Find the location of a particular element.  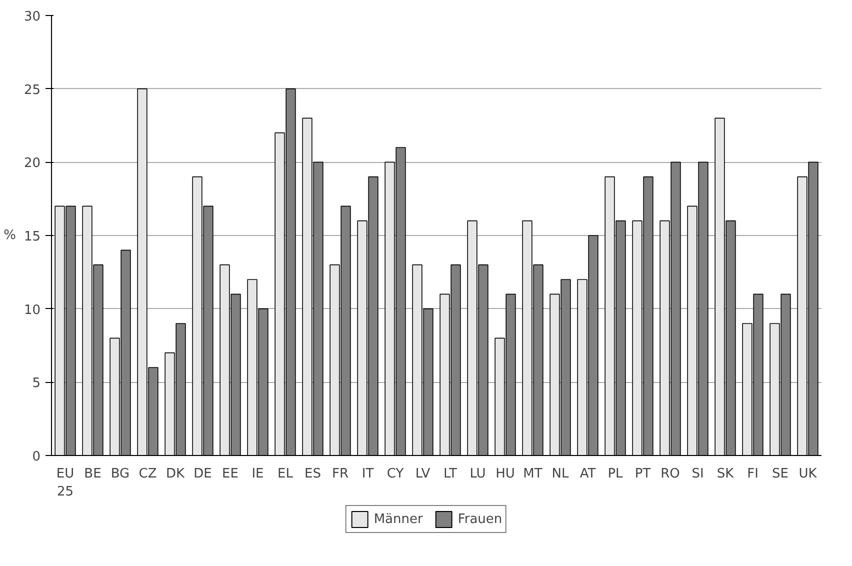

x-tick-label: CZ is located at coordinates (147, 474).